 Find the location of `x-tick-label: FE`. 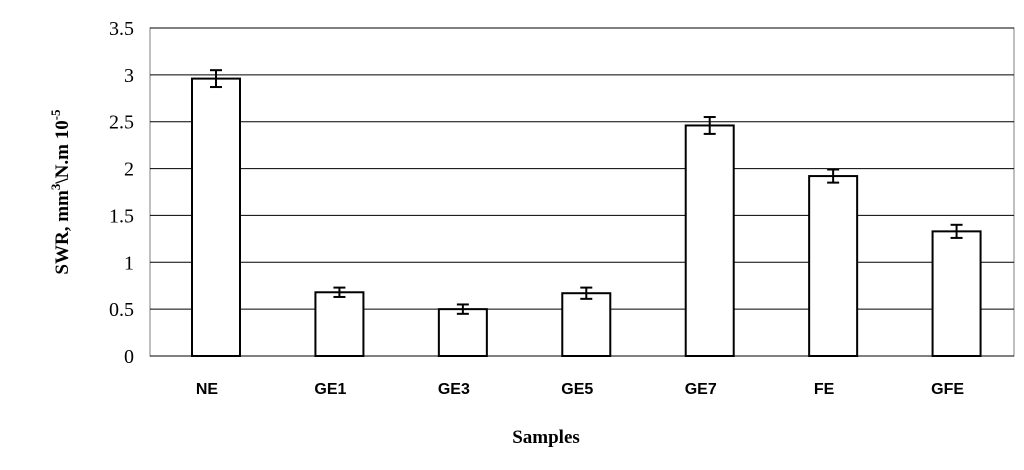

x-tick-label: FE is located at coordinates (824, 389).